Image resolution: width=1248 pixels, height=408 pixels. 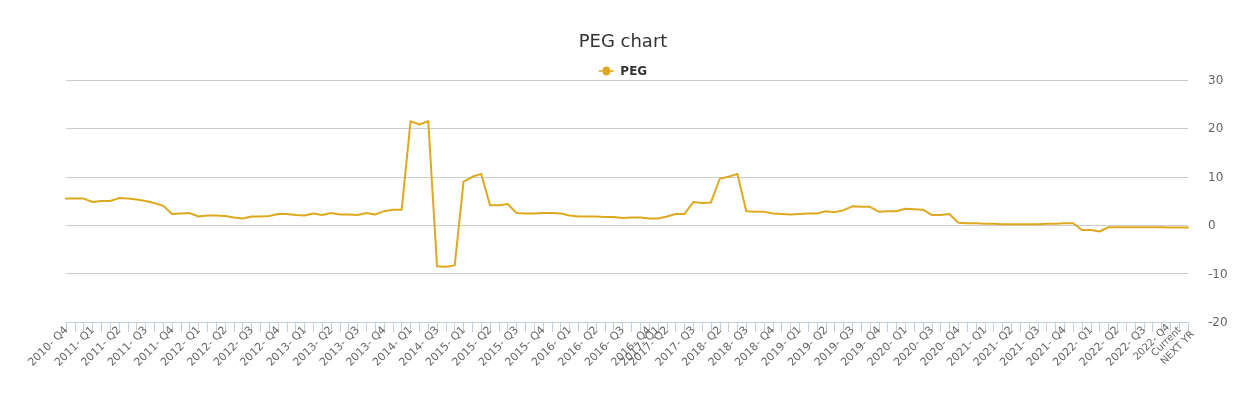 I want to click on legend-label: PEG, so click(x=634, y=71).